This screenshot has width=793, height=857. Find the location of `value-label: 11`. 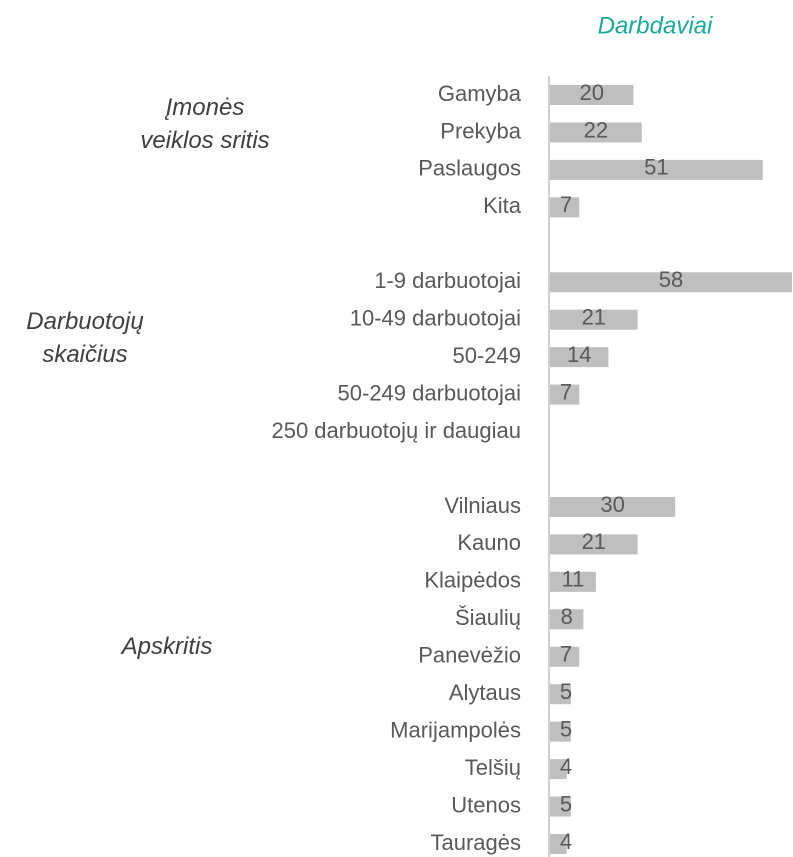

value-label: 11 is located at coordinates (573, 579).